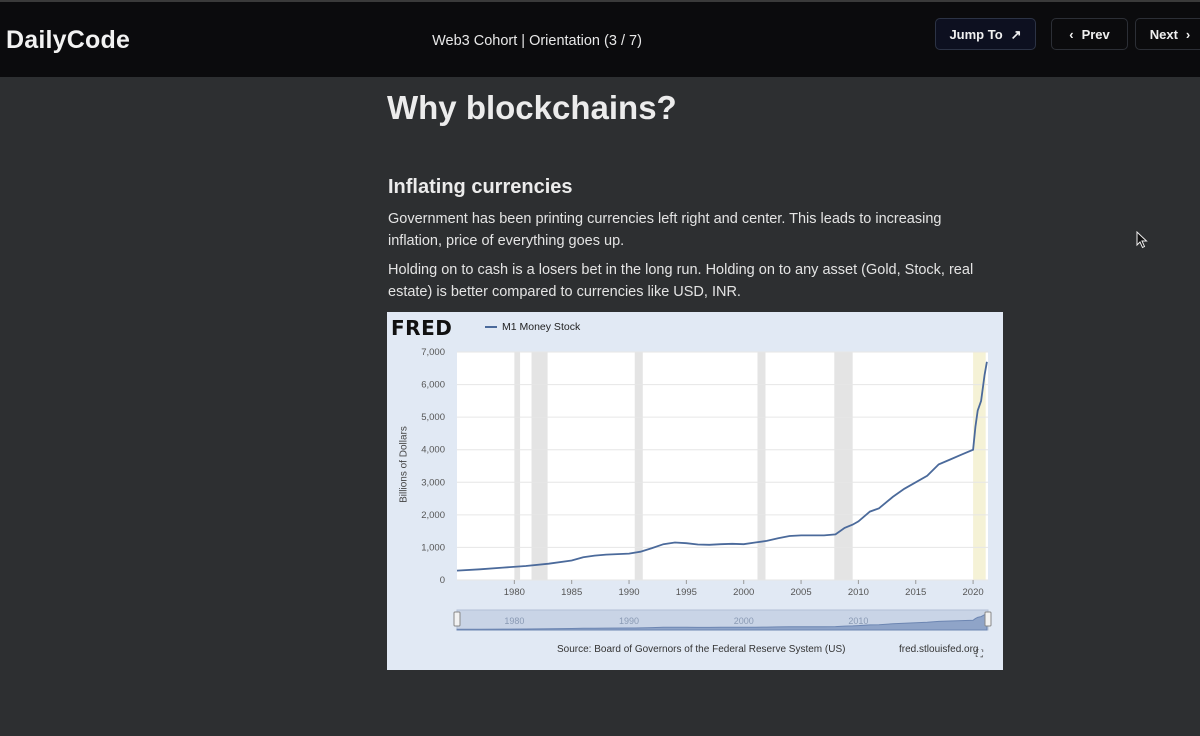 The image size is (1200, 736). I want to click on chevron-right-icon: ›, so click(1188, 34).